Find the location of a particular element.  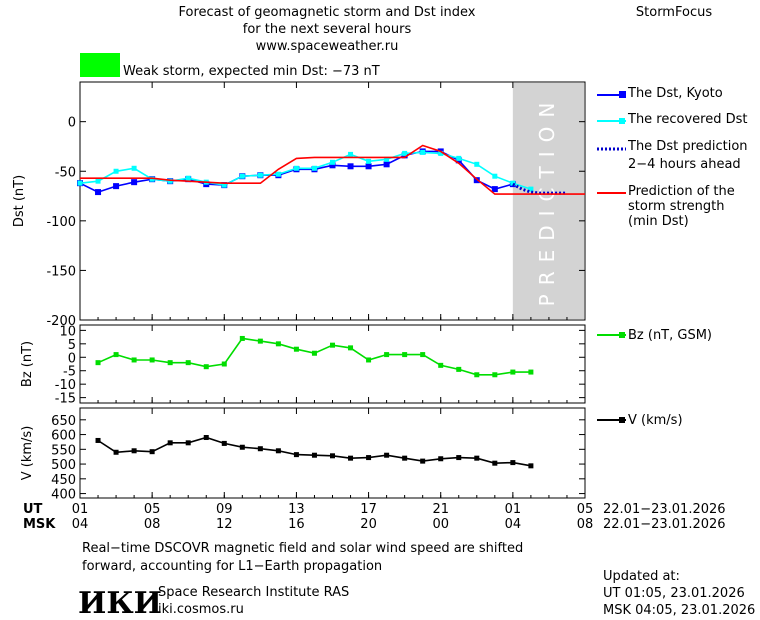

y-tick-label: -10 is located at coordinates (65, 385).